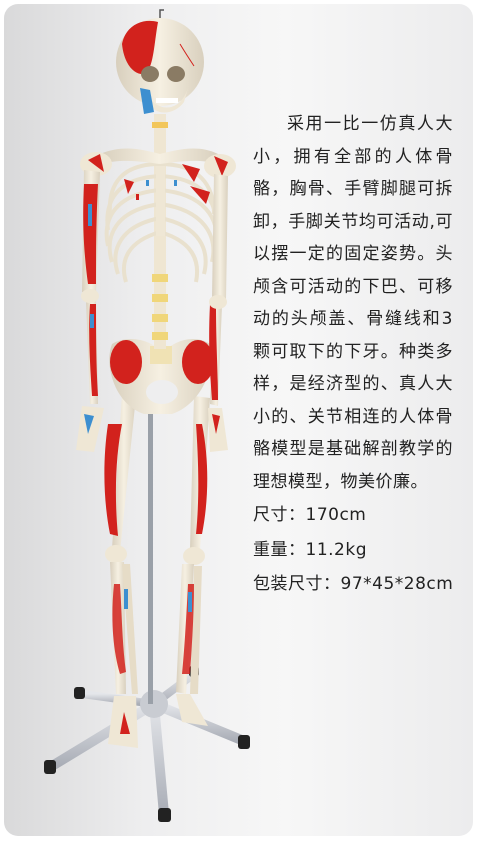  Describe the element at coordinates (152, 311) in the screenshot. I see `arms` at that location.